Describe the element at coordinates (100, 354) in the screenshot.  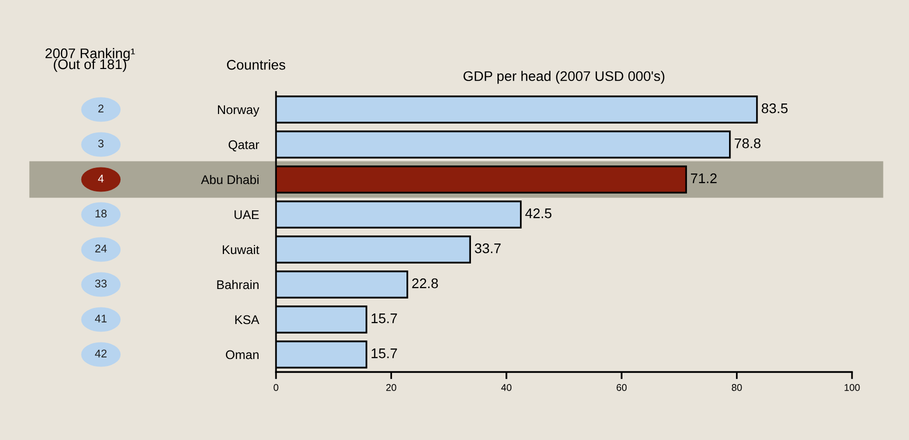
I see `text: 42` at that location.